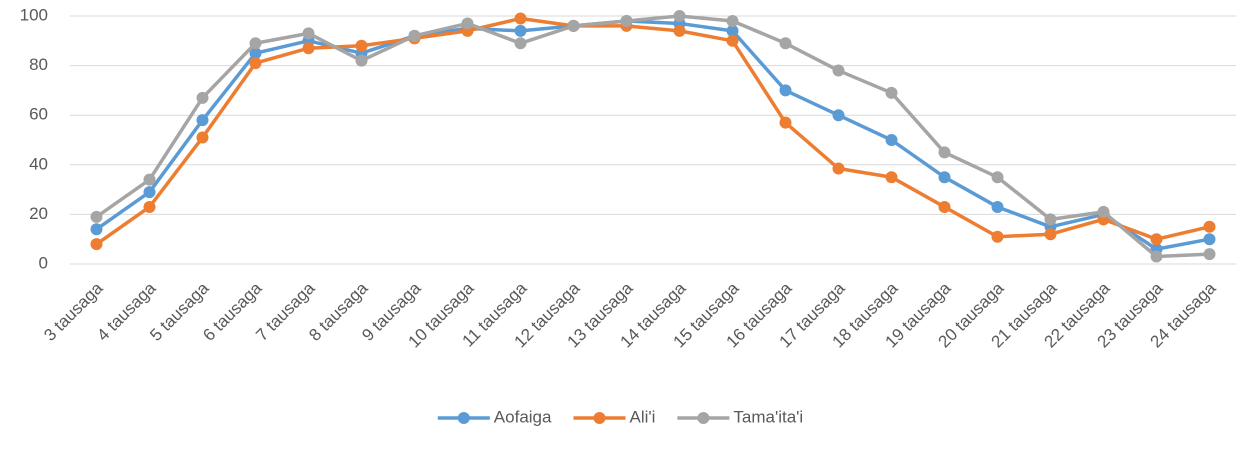  I want to click on legend-label: Aofaiga, so click(523, 416).